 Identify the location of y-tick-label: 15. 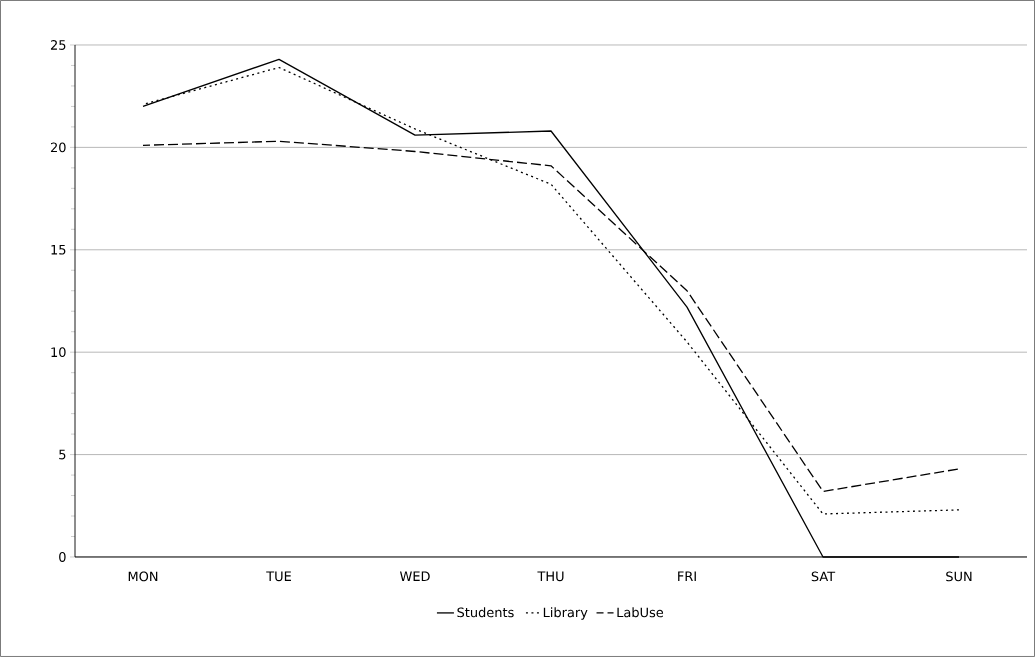
(58, 249).